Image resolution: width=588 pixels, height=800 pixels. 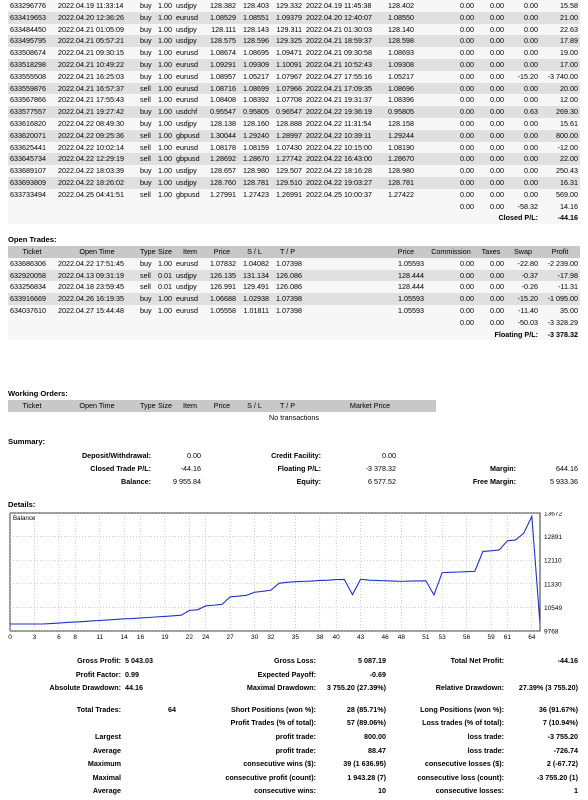 What do you see at coordinates (125, 637) in the screenshot?
I see `x-tick-label: 14` at bounding box center [125, 637].